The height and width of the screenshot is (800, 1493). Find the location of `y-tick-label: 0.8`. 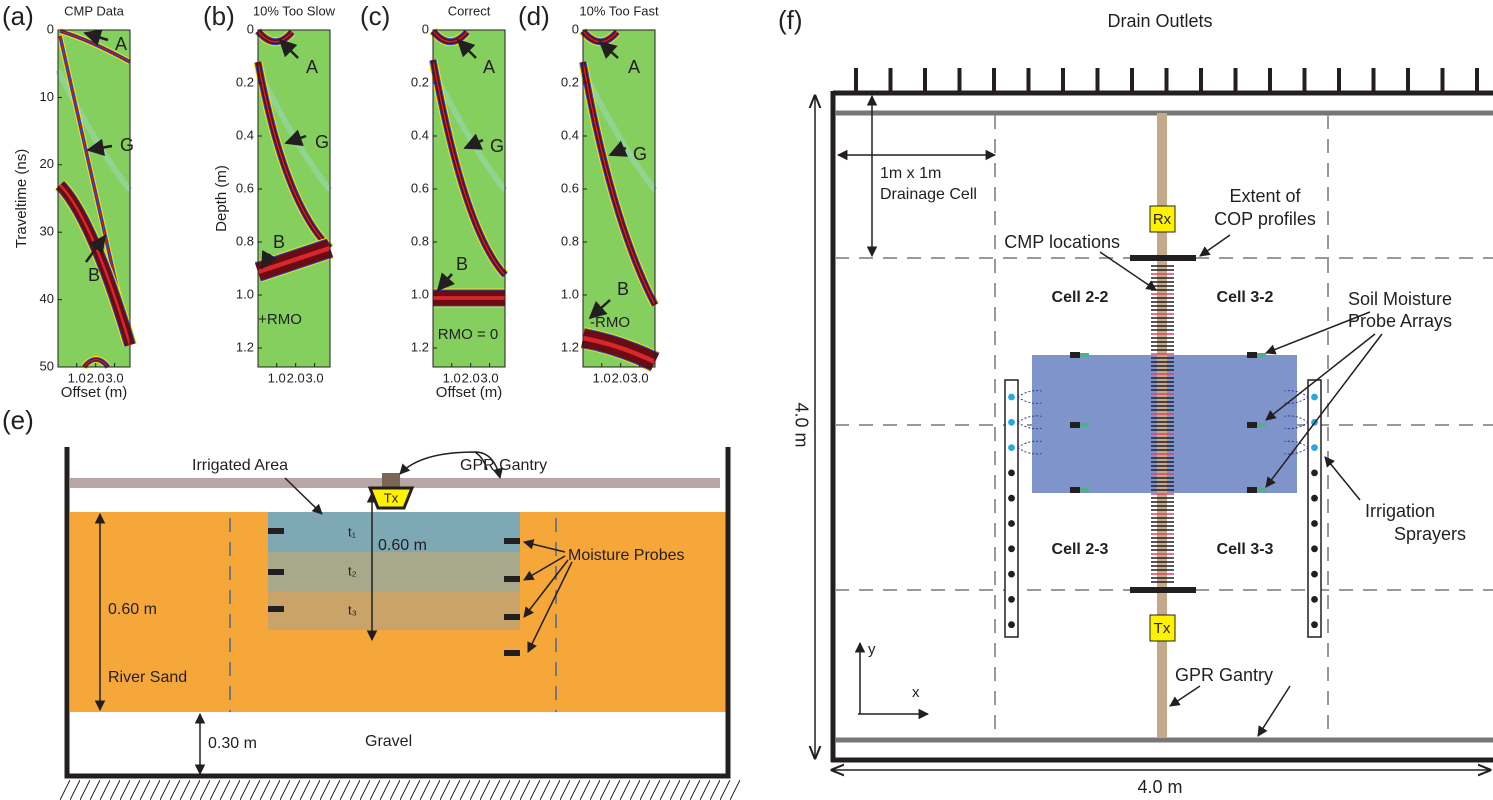

y-tick-label: 0.8 is located at coordinates (570, 240).